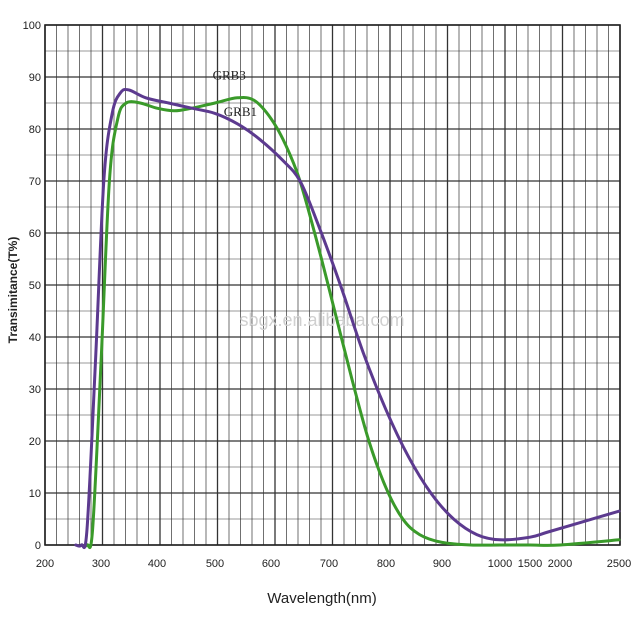 The width and height of the screenshot is (640, 640). What do you see at coordinates (35, 130) in the screenshot?
I see `y-tick-label: 80` at bounding box center [35, 130].